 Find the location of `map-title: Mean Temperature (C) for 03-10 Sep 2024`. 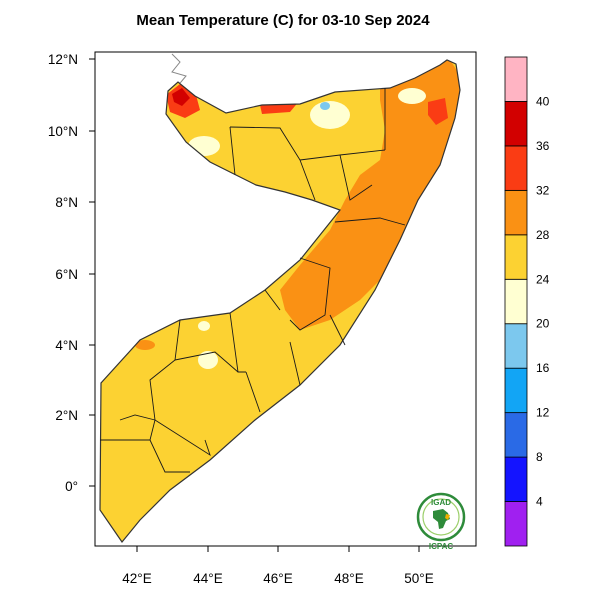

map-title: Mean Temperature (C) for 03-10 Sep 2024 is located at coordinates (283, 20).